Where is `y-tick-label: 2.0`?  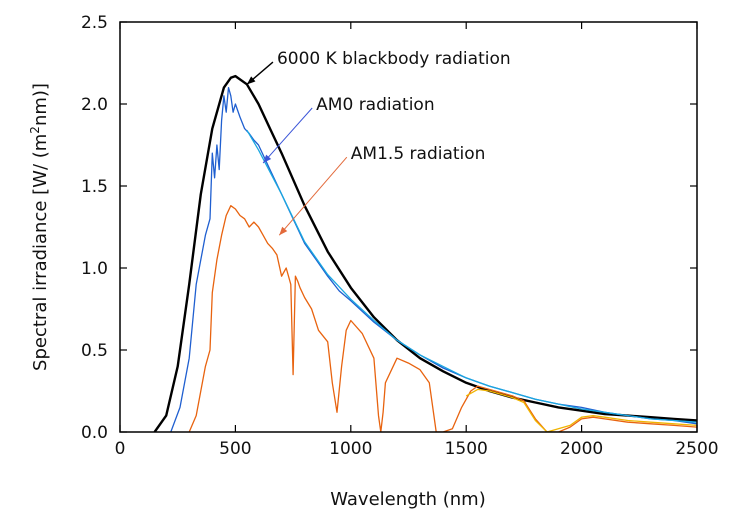 y-tick-label: 2.0 is located at coordinates (94, 105).